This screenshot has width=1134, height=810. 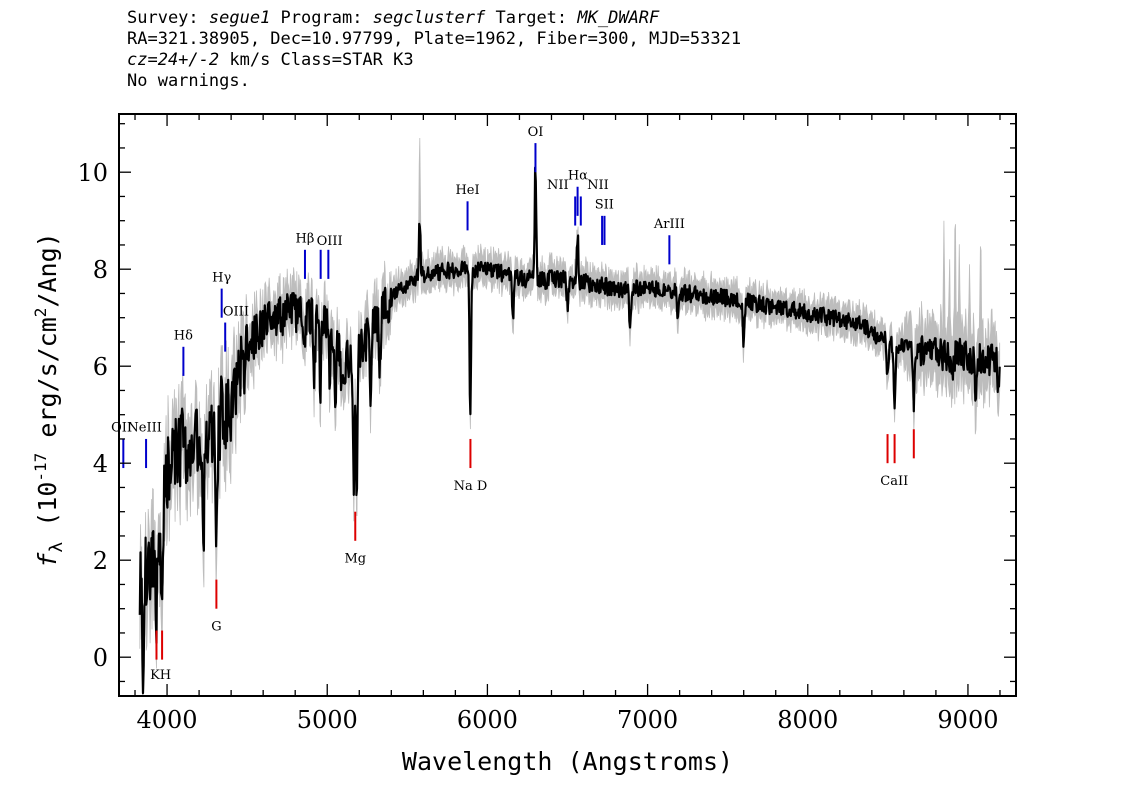 What do you see at coordinates (305, 239) in the screenshot?
I see `emission-line-label: Hβ` at bounding box center [305, 239].